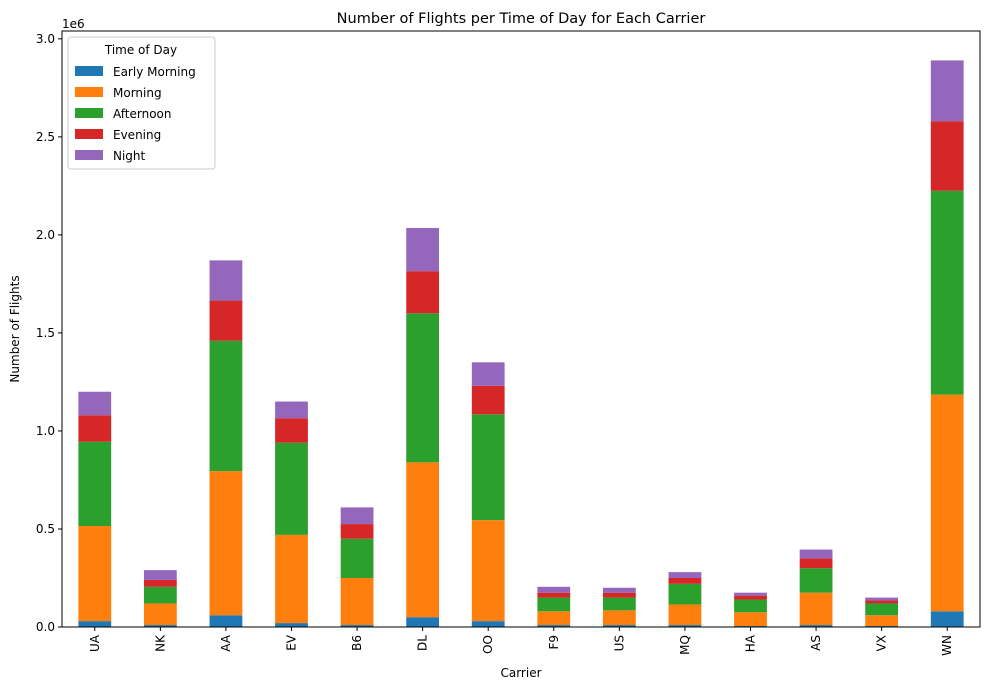 The height and width of the screenshot is (690, 989). What do you see at coordinates (554, 604) in the screenshot?
I see `bar-f9-afternoon` at bounding box center [554, 604].